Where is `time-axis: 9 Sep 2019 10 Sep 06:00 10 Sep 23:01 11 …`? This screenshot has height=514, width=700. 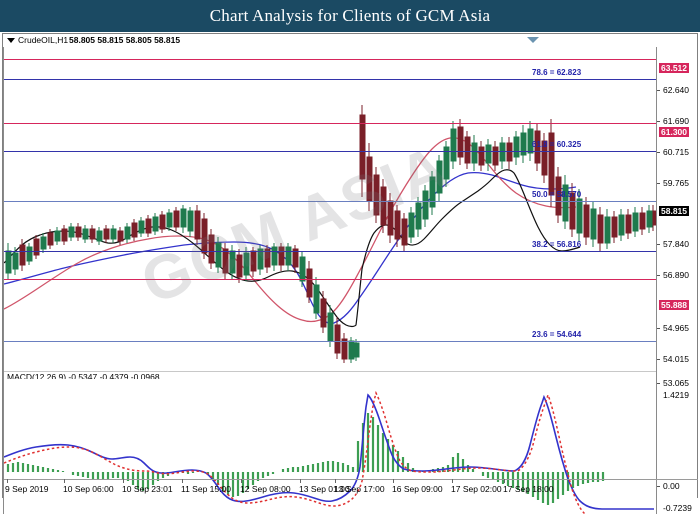 time-axis: 9 Sep 2019 10 Sep 06:00 10 Sep 23:01 11 … is located at coordinates (351, 488).